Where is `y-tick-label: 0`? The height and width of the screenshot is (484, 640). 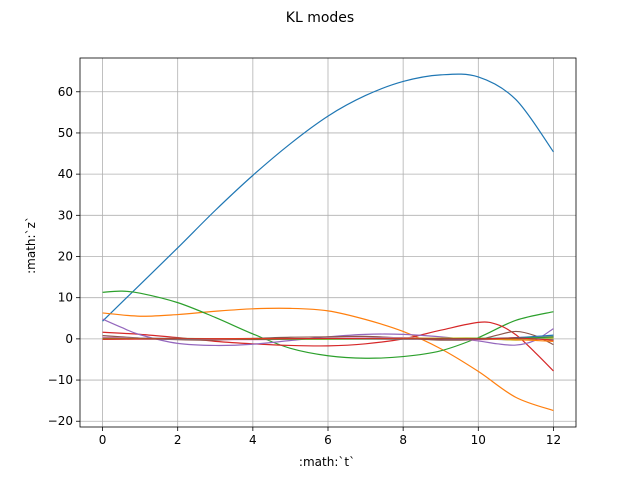 y-tick-label: 0 is located at coordinates (69, 339).